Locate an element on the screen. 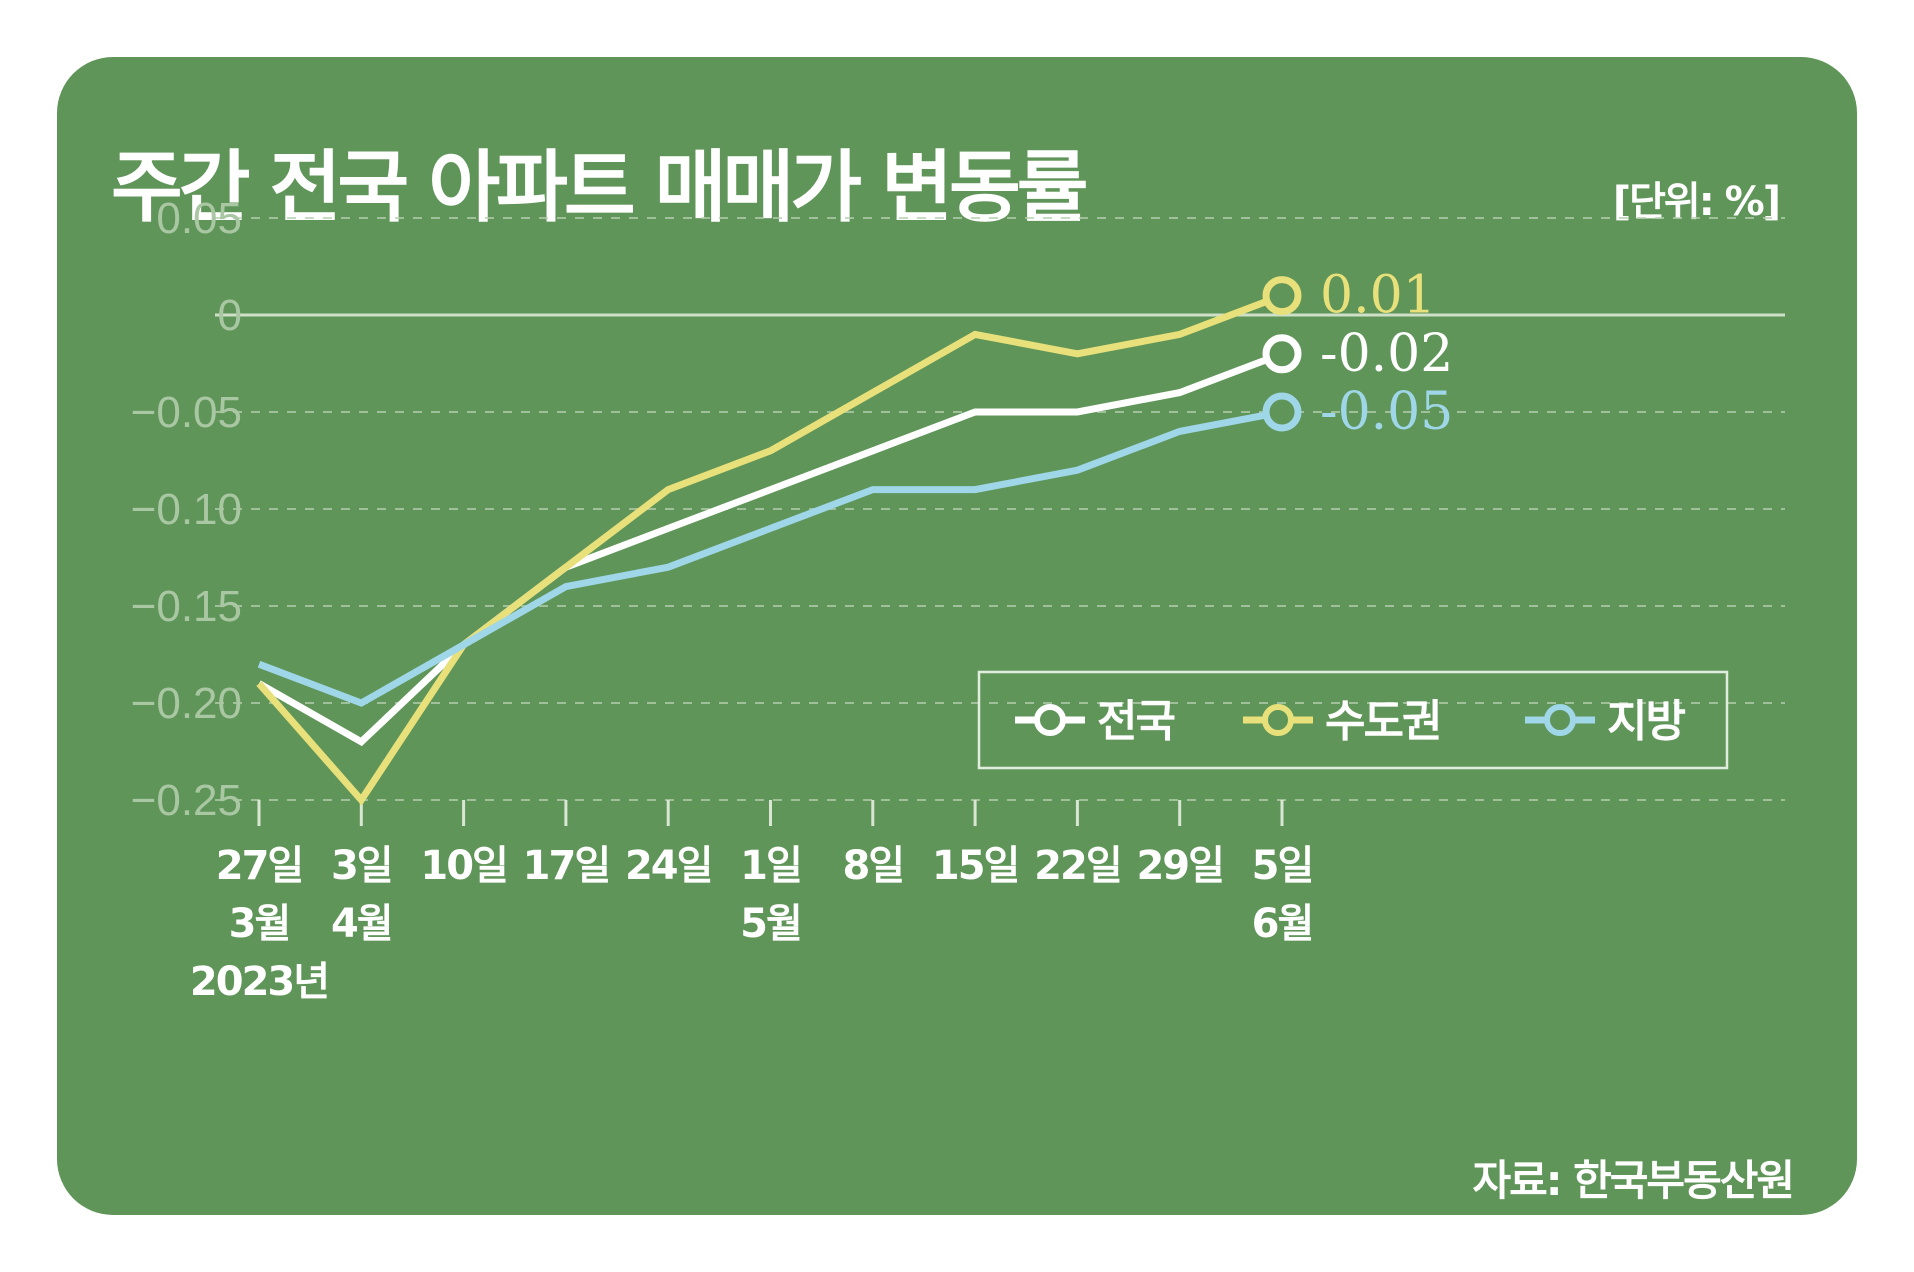  y-tick-label: −0.15 is located at coordinates (186, 606).